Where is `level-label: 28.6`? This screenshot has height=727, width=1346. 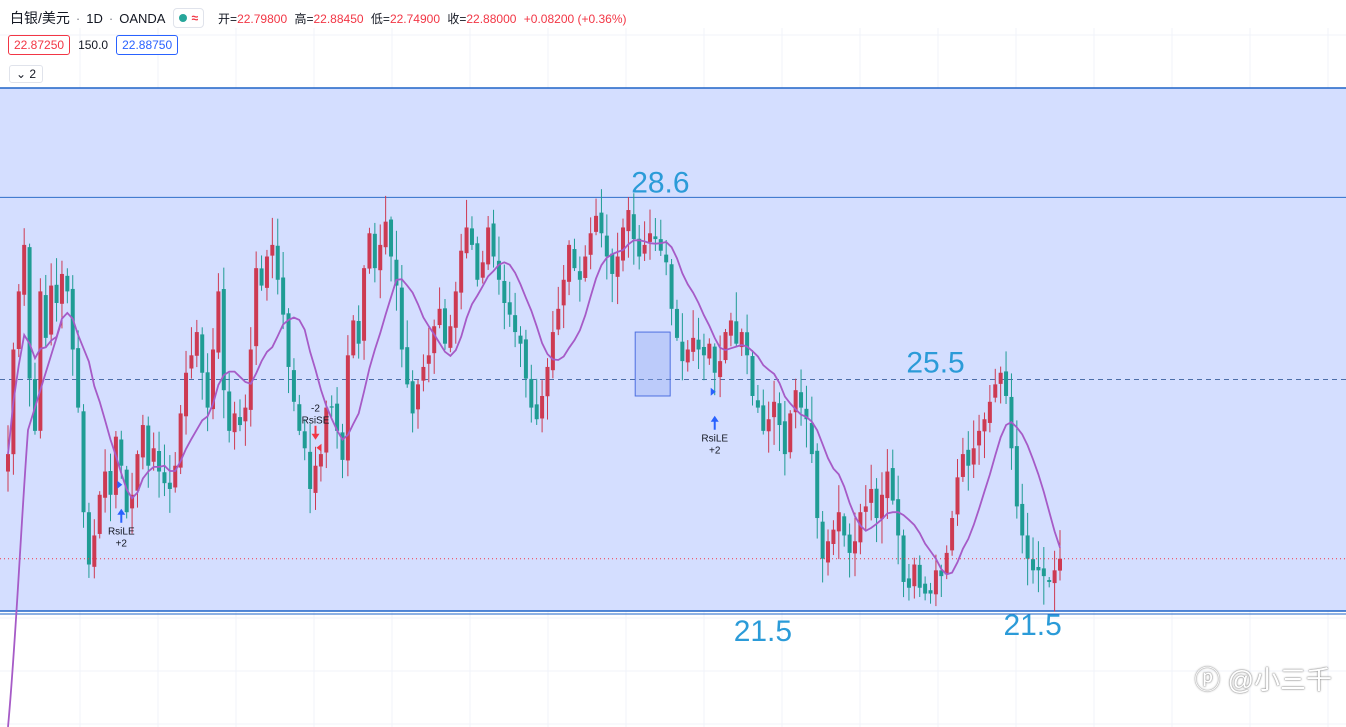 level-label: 28.6 is located at coordinates (660, 182).